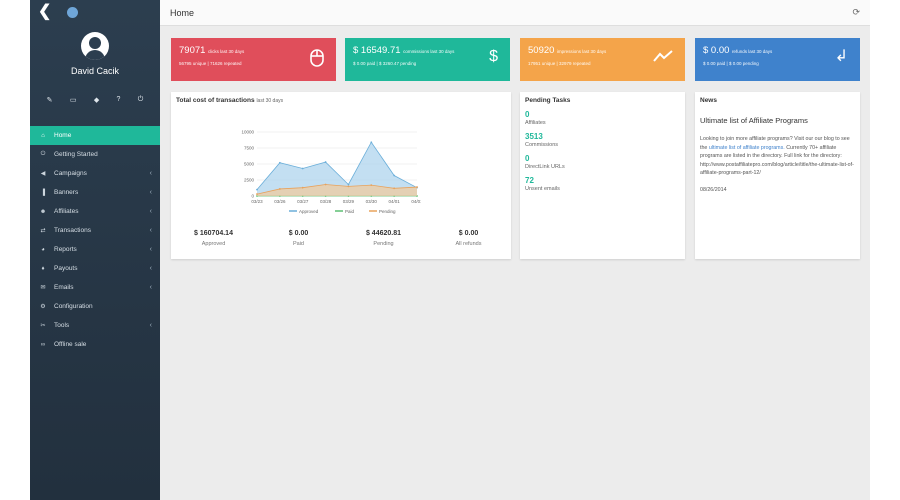  Describe the element at coordinates (213, 238) in the screenshot. I see `total-approved: $ 160704.14 Approved` at that location.